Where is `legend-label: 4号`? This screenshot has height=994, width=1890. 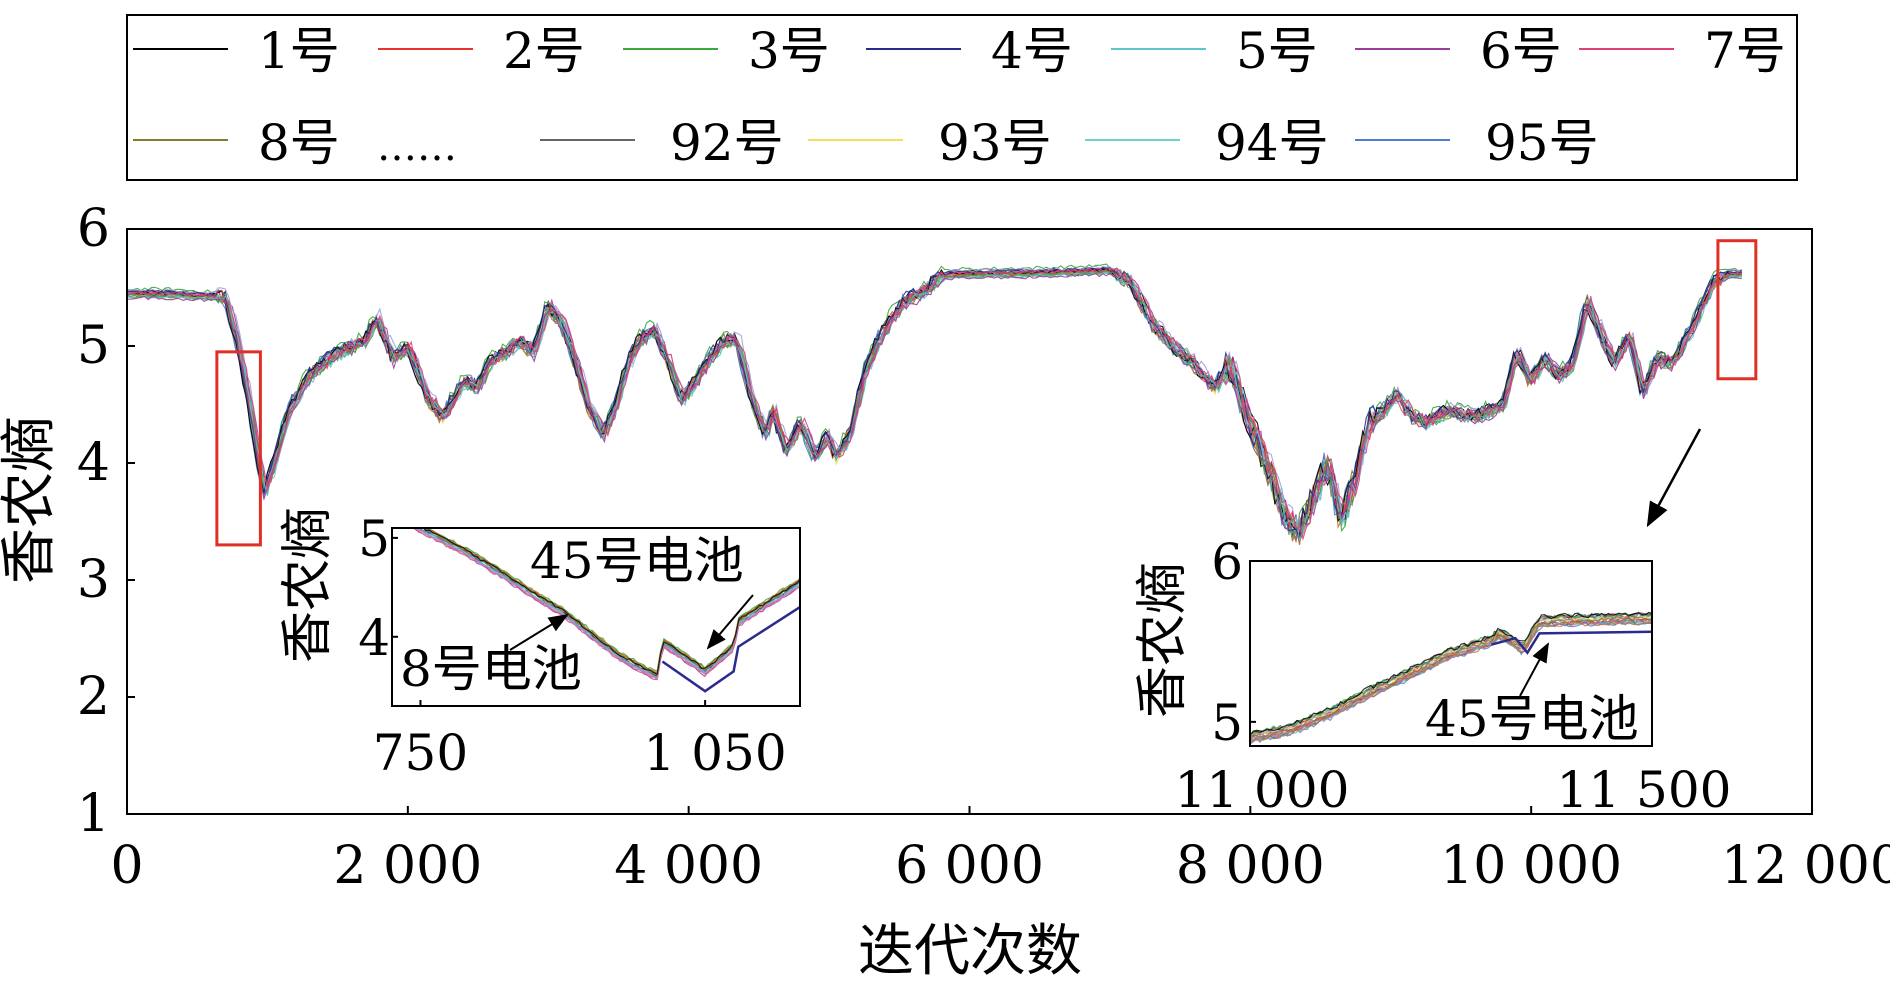
legend-label: 4号 is located at coordinates (1032, 51).